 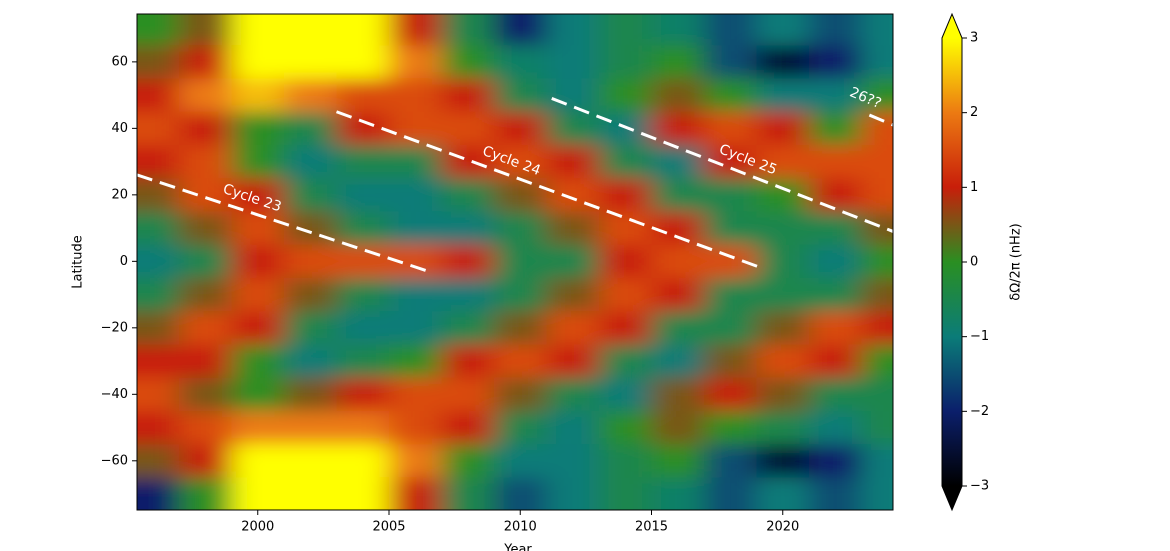 I want to click on colorbar-tick-label: 0, so click(x=974, y=262).